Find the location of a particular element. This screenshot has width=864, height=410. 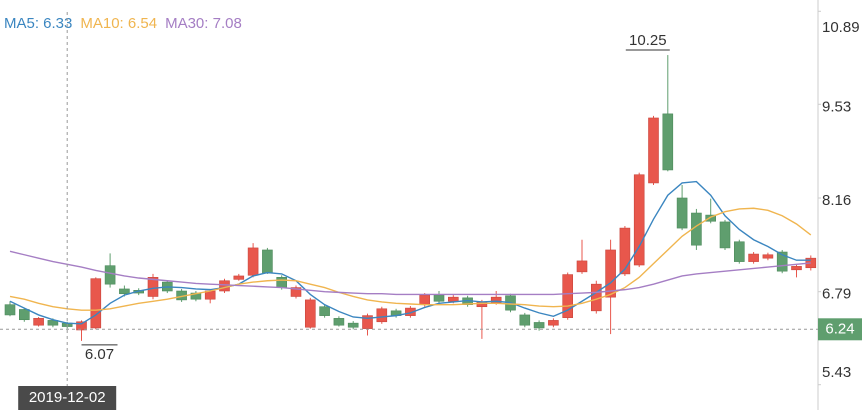

ma-line is located at coordinates (410, 273).